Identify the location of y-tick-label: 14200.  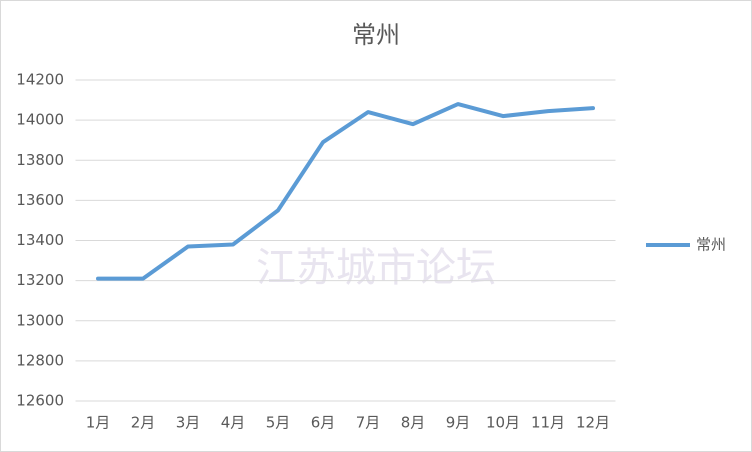
(40, 80).